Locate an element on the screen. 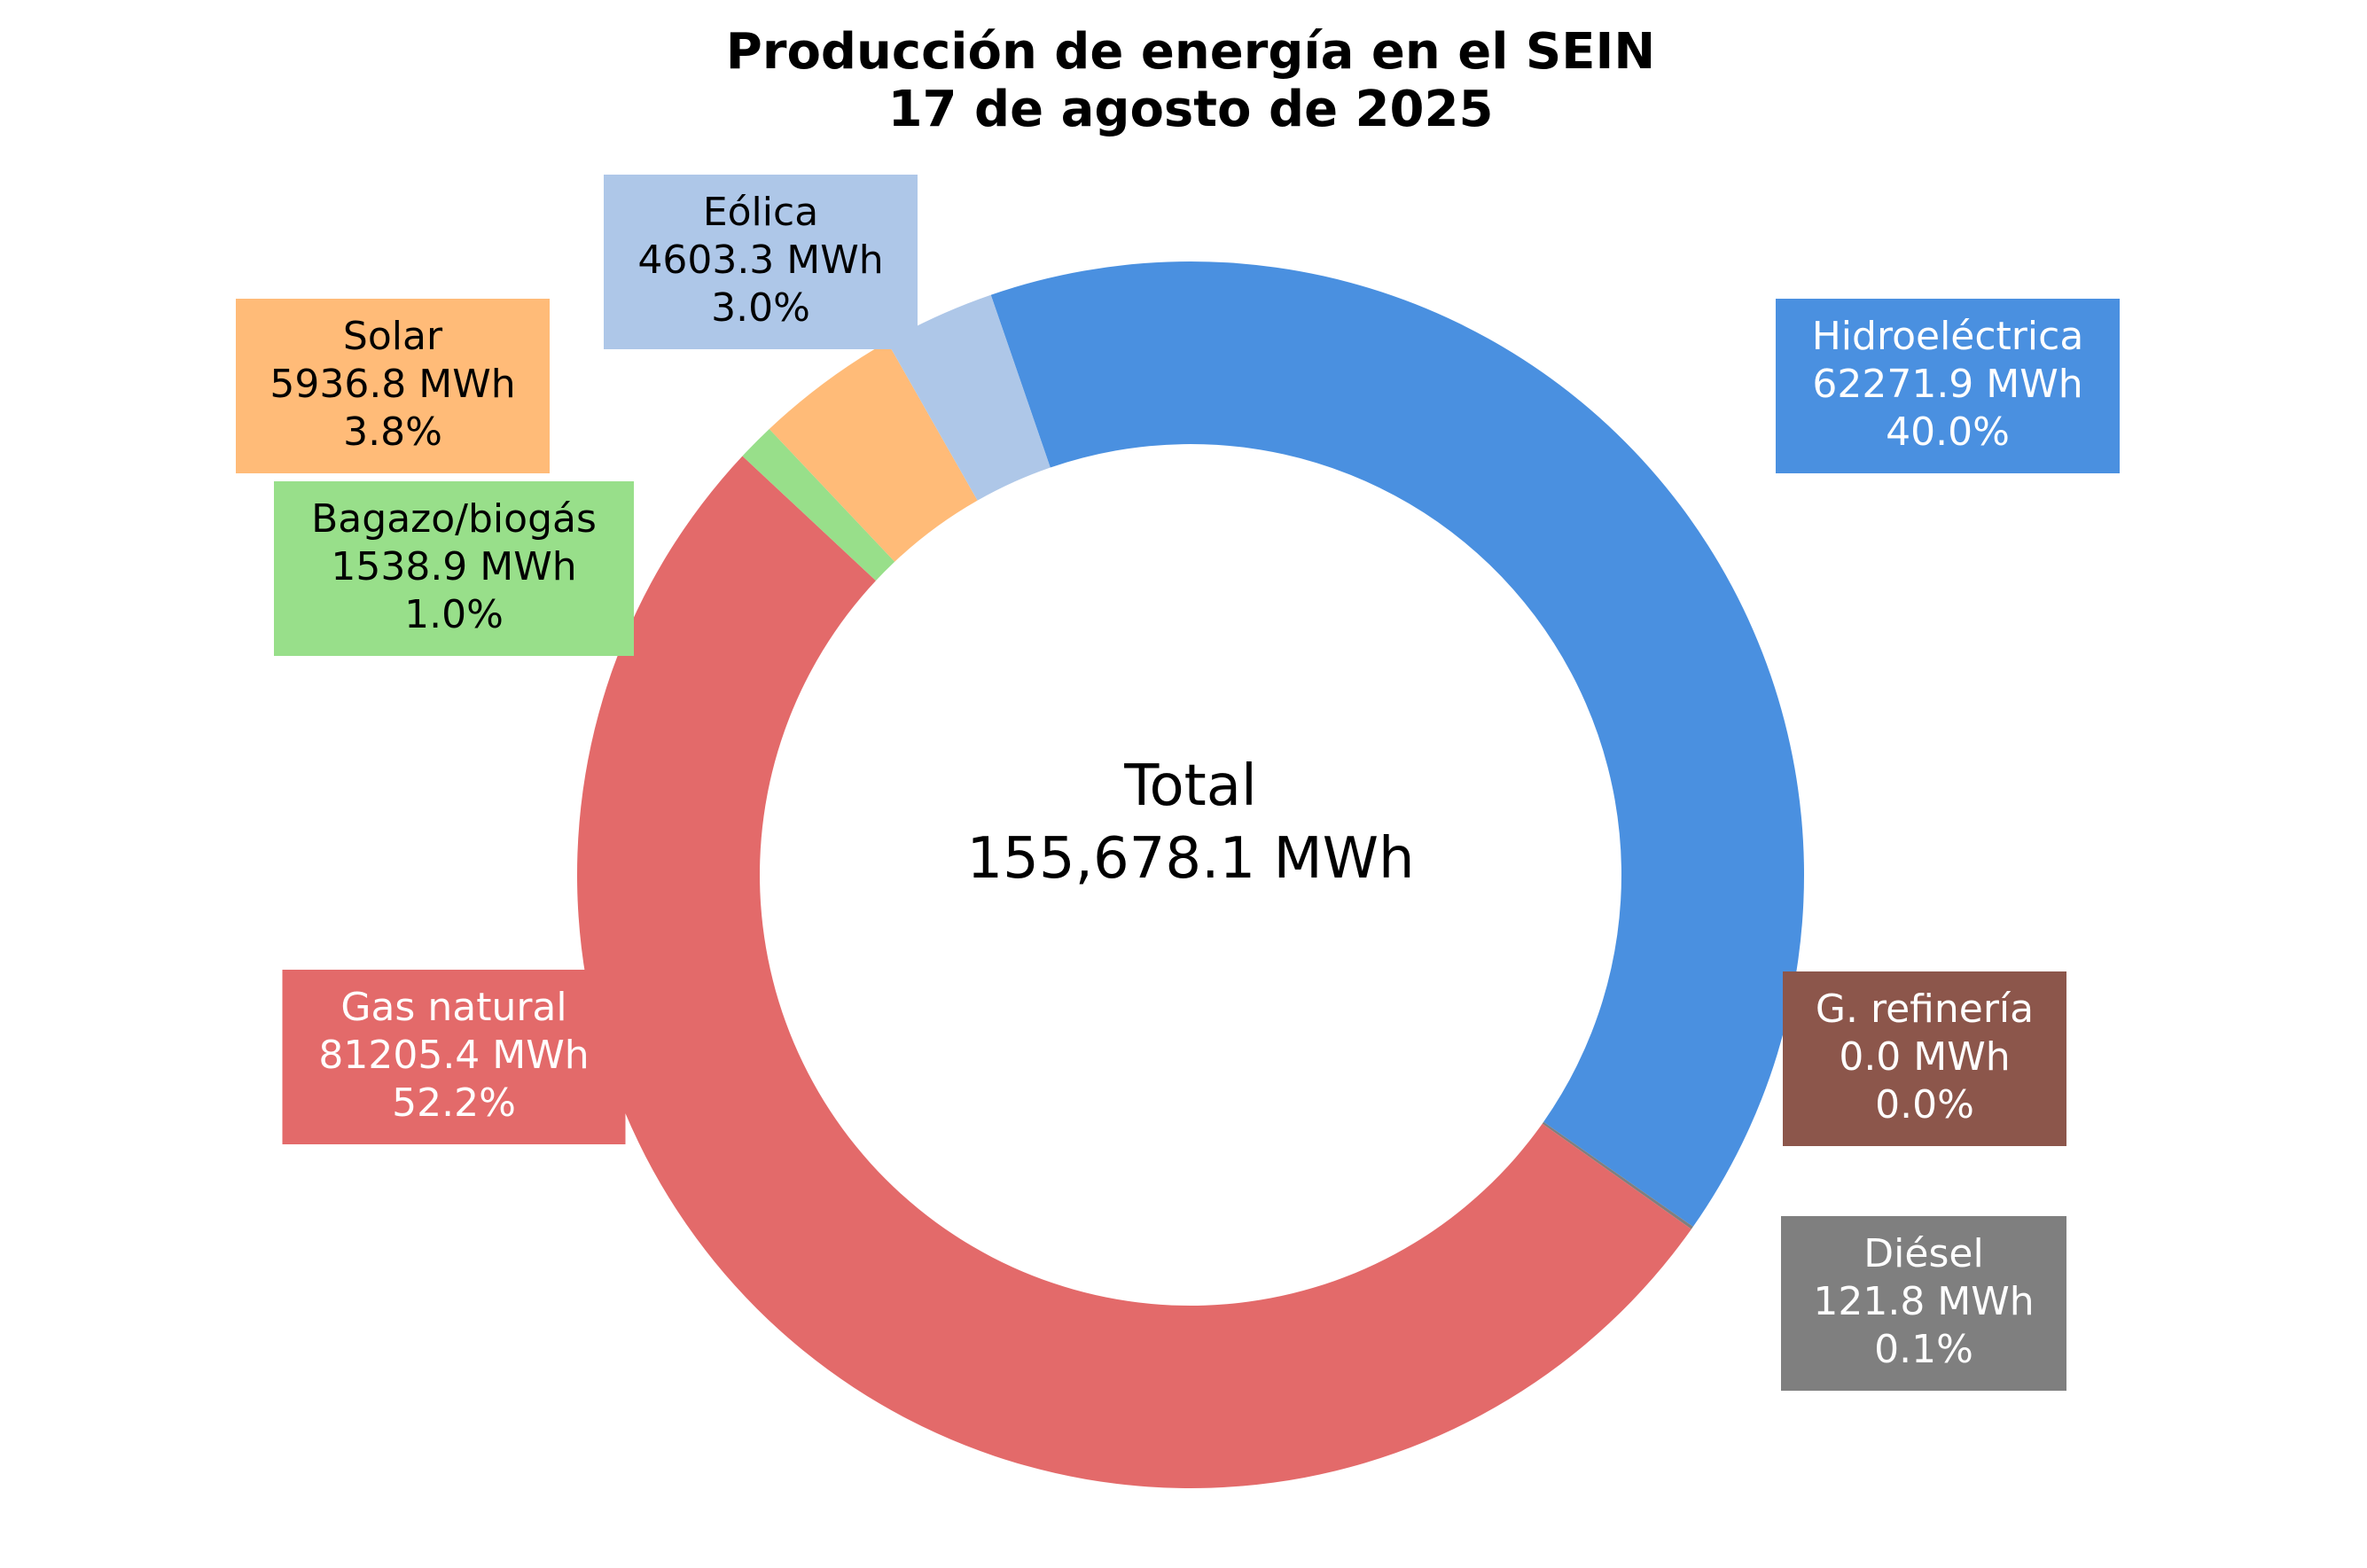 The image size is (2367, 1568). center-total-label: Total is located at coordinates (1189, 786).